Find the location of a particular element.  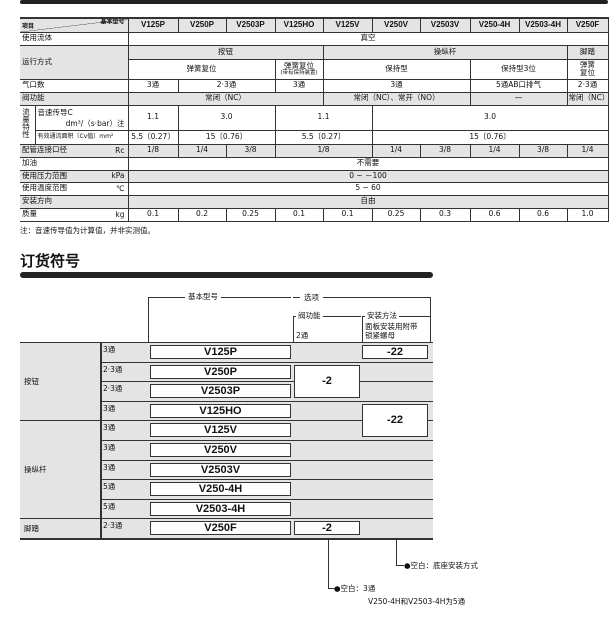

cell-text: 0.25 is located at coordinates (250, 214).